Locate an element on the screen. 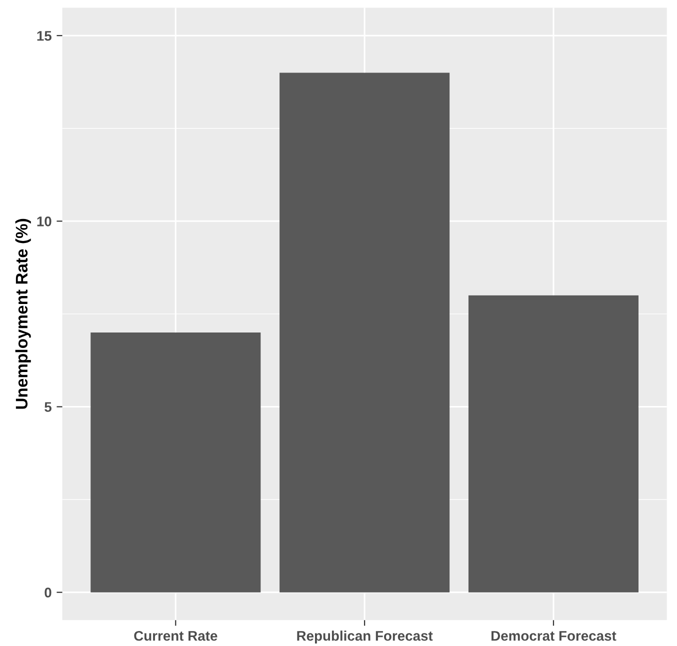 The width and height of the screenshot is (677, 646). x-tick-label: Republican Forecast is located at coordinates (365, 637).